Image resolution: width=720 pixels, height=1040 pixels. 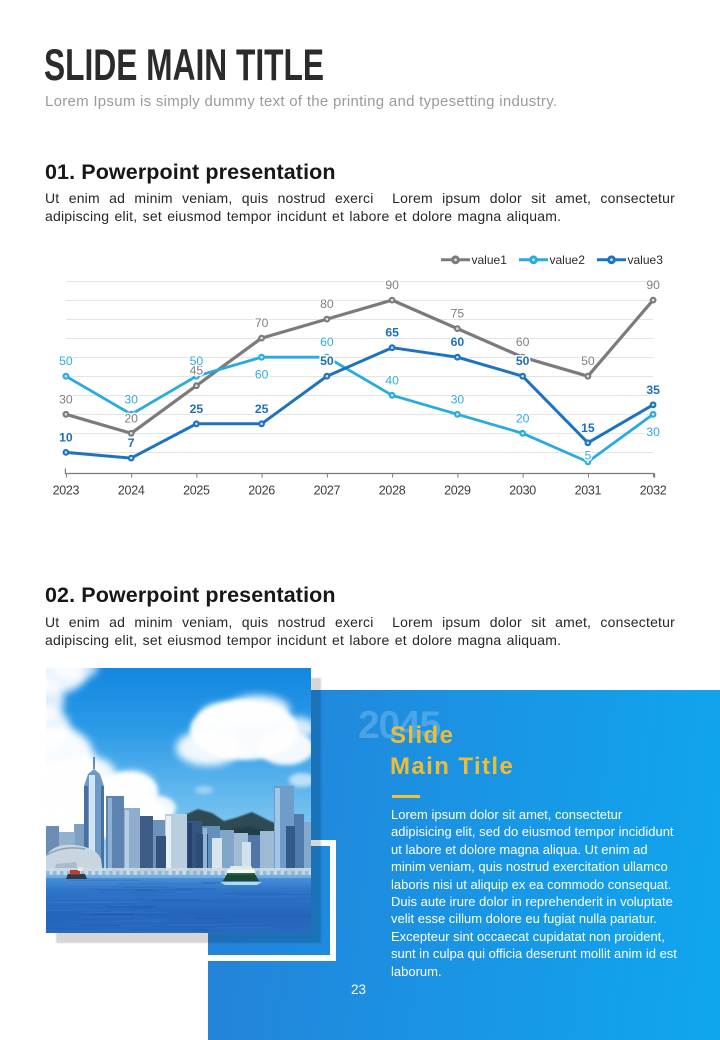 What do you see at coordinates (392, 380) in the screenshot?
I see `svg-text: 40` at bounding box center [392, 380].